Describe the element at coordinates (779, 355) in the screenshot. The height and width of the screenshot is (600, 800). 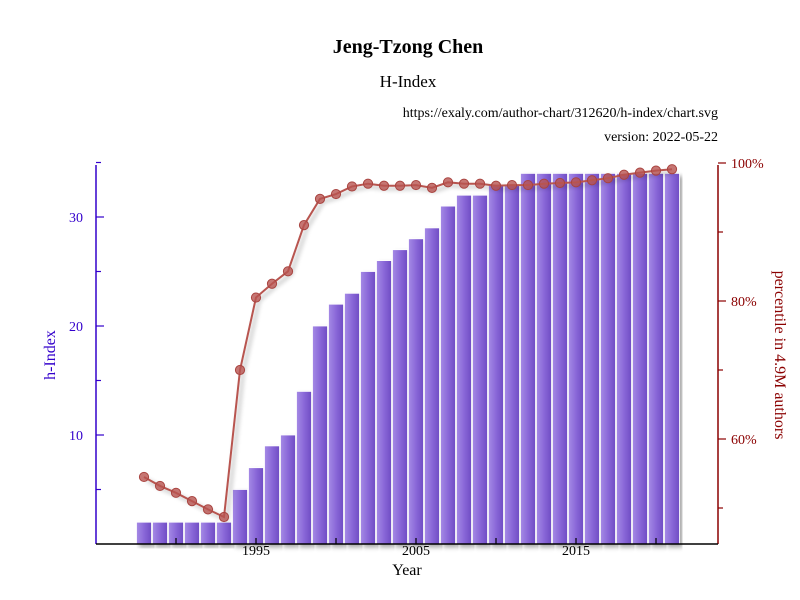
I see `right-axis-label: percentile in 4.9M authors` at that location.